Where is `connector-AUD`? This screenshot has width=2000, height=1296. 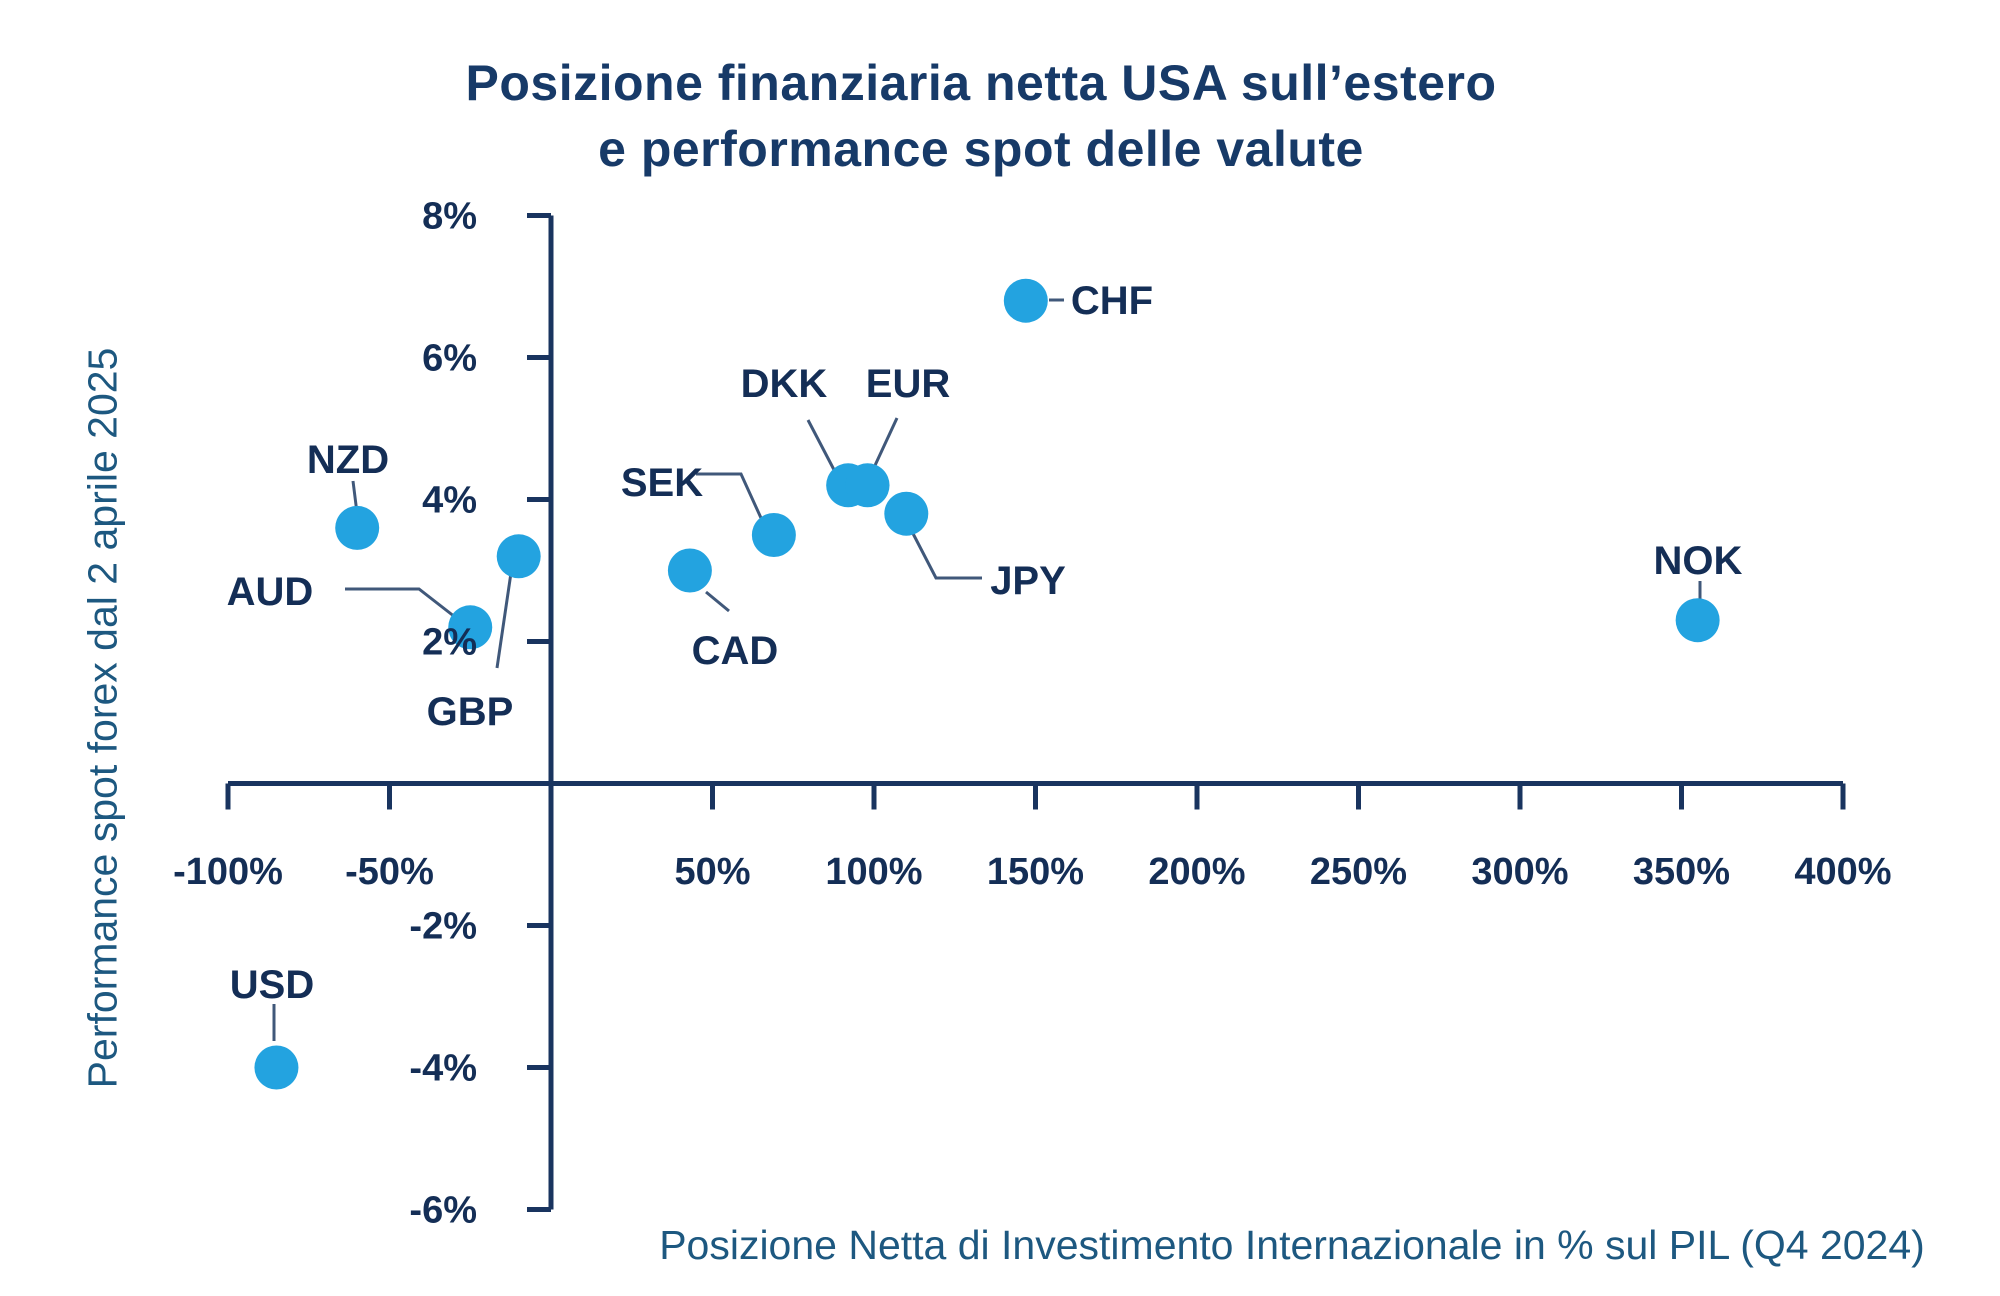 connector-AUD is located at coordinates (405, 606).